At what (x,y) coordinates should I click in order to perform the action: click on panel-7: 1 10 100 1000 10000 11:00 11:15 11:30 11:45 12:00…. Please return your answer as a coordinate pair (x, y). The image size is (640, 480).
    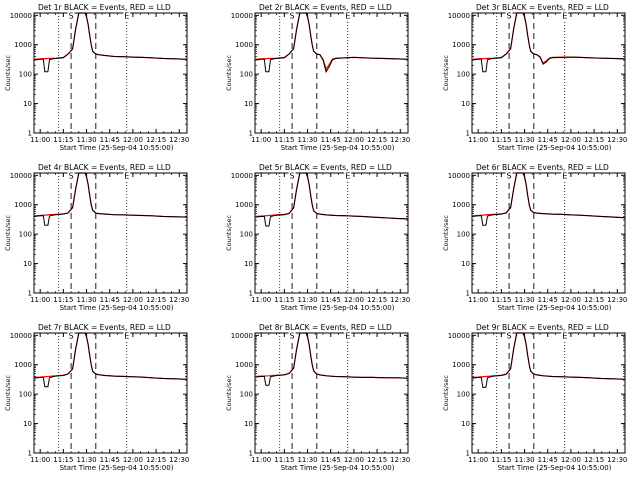
    Looking at the image, I should click on (96, 397).